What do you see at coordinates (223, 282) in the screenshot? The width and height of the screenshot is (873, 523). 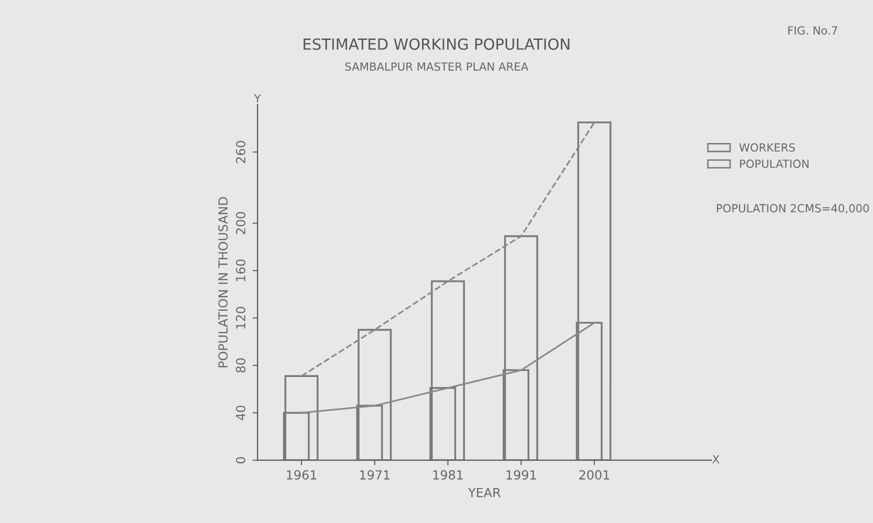 I see `y-axis-title: POPULATION IN THOUSAND` at bounding box center [223, 282].